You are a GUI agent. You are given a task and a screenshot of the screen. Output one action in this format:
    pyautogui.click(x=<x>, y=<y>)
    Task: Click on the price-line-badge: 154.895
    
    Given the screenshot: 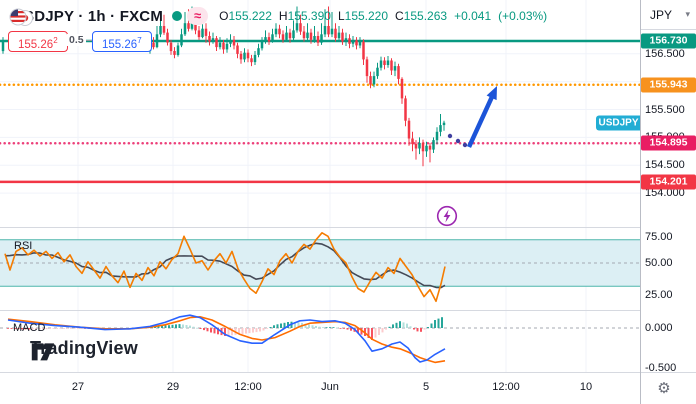 What is the action you would take?
    pyautogui.click(x=668, y=143)
    